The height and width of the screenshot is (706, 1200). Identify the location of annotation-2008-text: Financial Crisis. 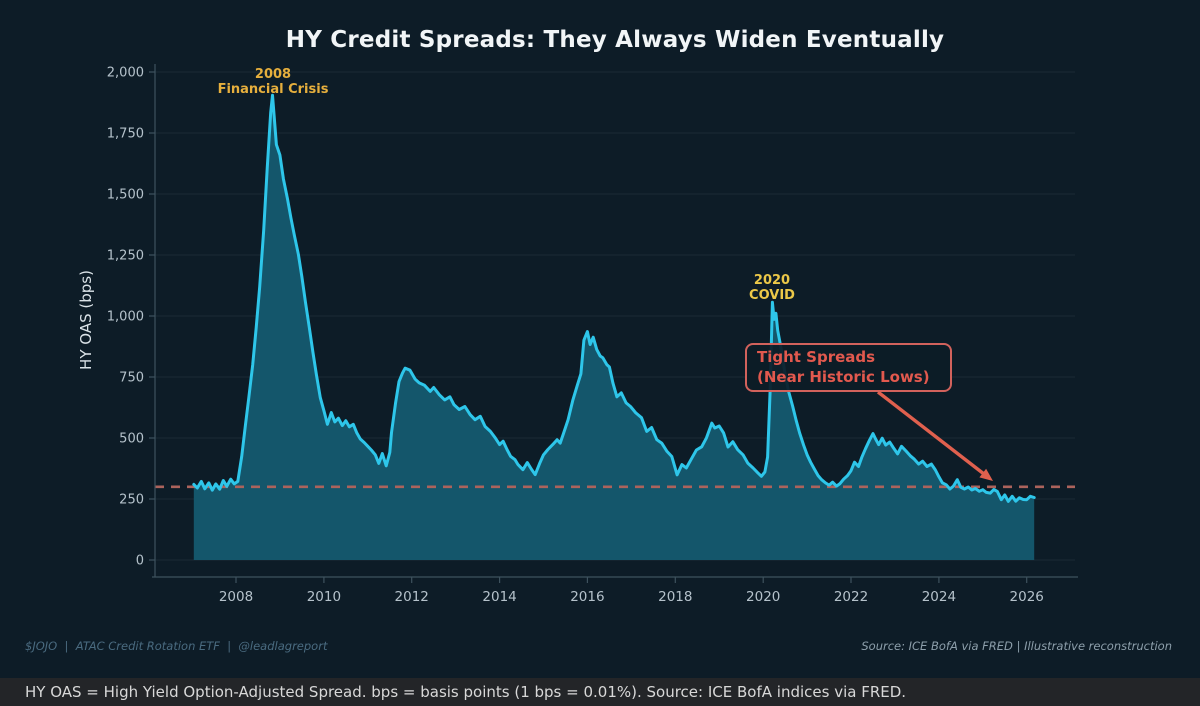
(273, 89).